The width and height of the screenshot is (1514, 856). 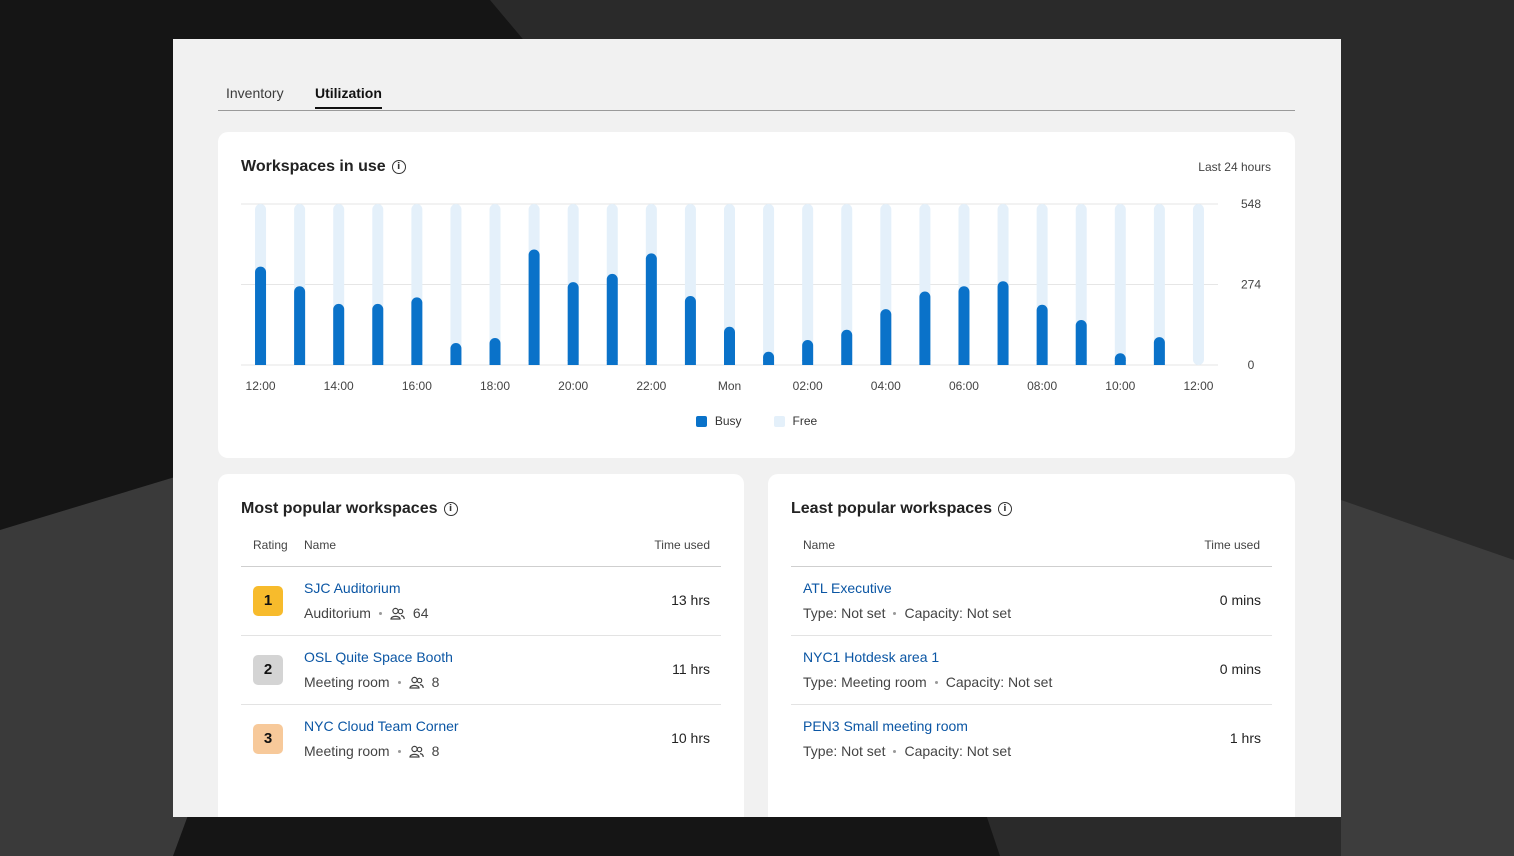 What do you see at coordinates (690, 600) in the screenshot?
I see `time-used-value: 13 hrs` at bounding box center [690, 600].